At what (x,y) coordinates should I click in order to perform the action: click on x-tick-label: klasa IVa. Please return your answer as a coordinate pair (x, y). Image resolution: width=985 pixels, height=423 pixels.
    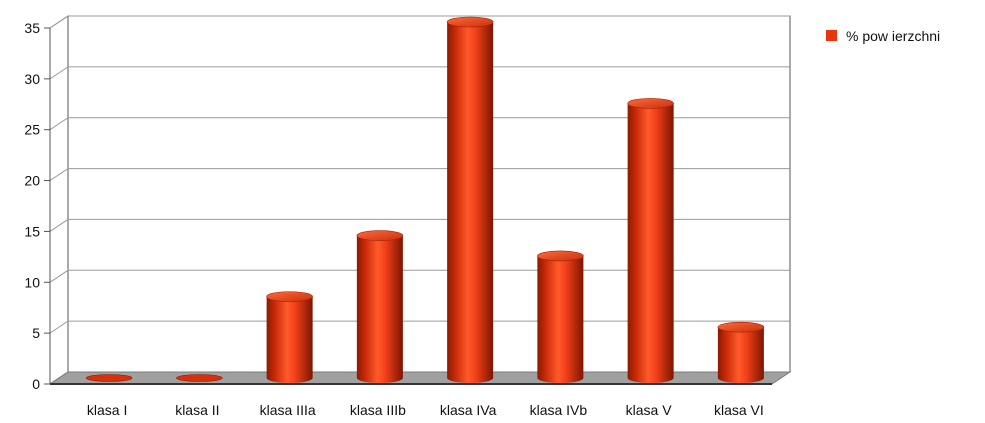
    Looking at the image, I should click on (468, 410).